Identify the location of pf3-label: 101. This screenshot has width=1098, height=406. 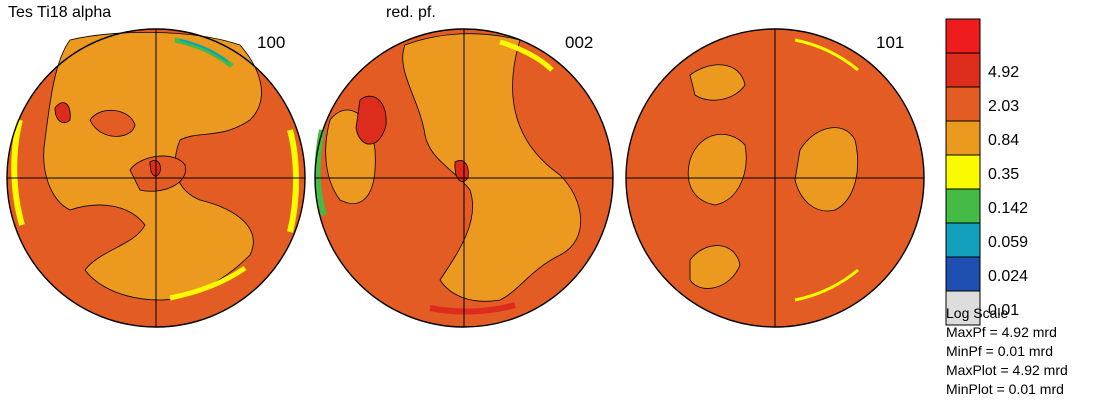
(890, 42).